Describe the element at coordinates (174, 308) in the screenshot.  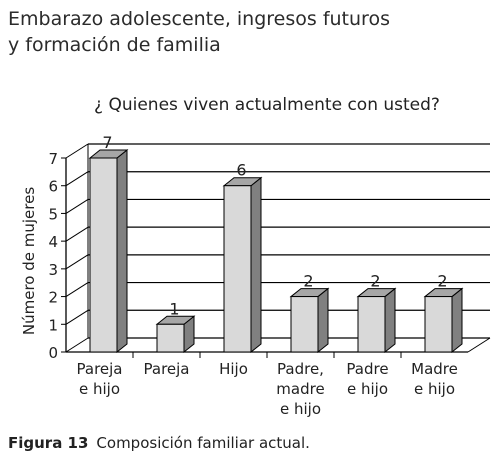
I see `data-label: 1` at that location.